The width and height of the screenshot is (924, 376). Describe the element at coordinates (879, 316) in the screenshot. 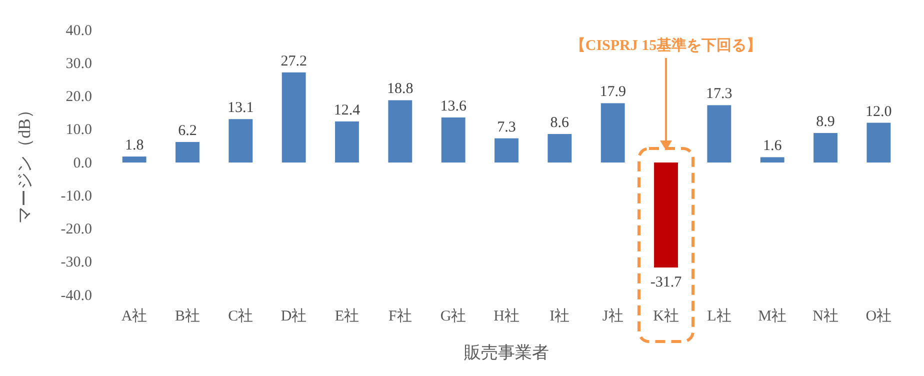

I see `x-tick-label: O社` at that location.